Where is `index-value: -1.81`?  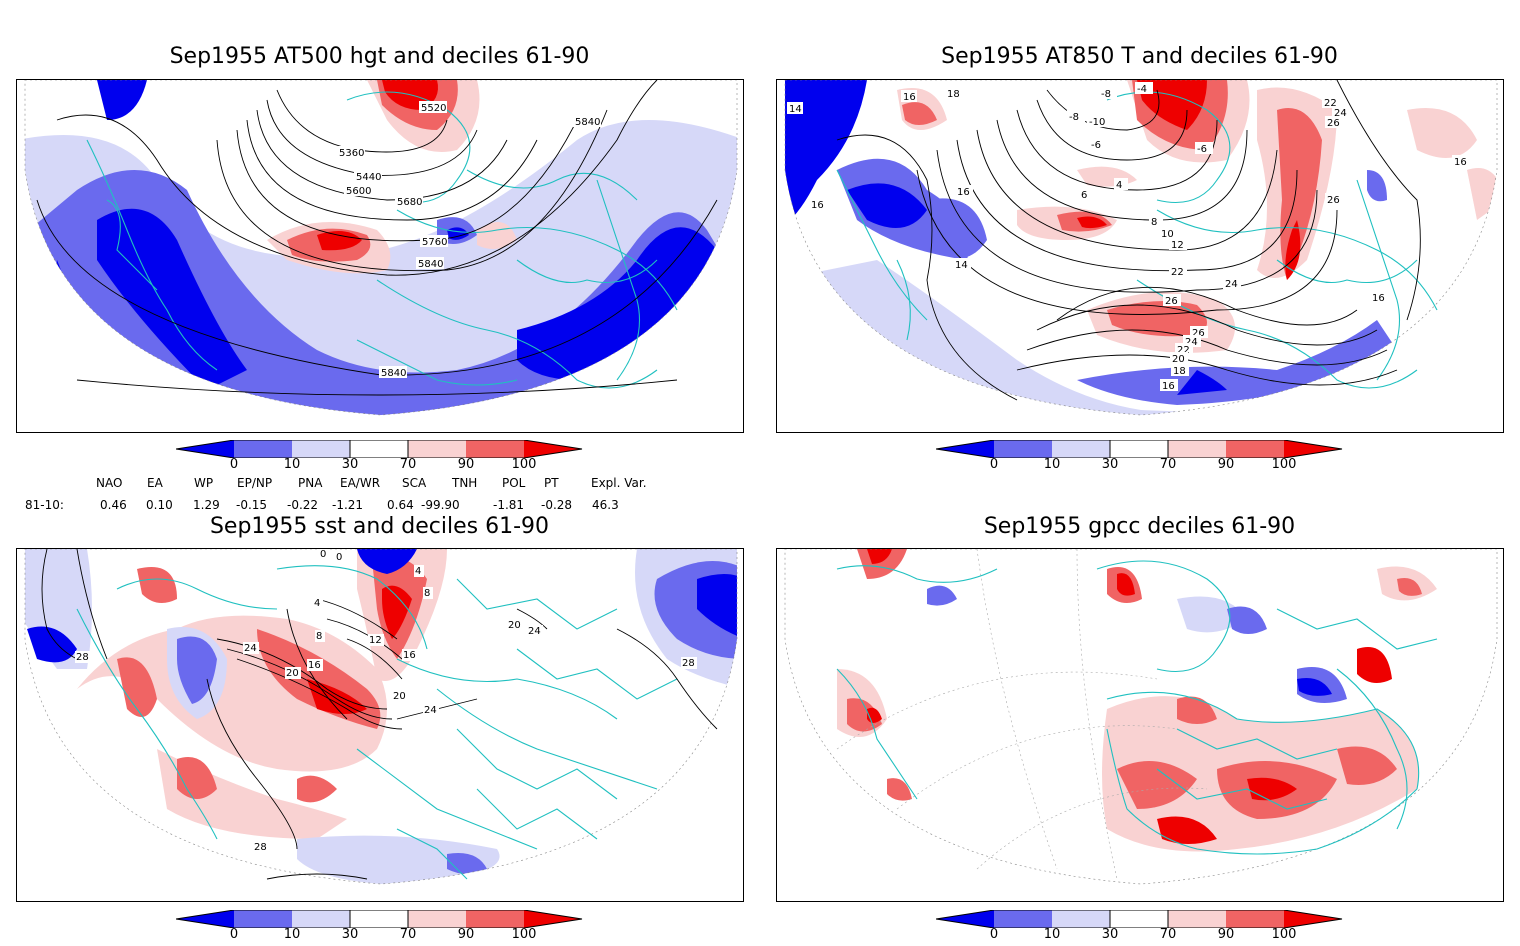
index-value: -1.81 is located at coordinates (509, 505).